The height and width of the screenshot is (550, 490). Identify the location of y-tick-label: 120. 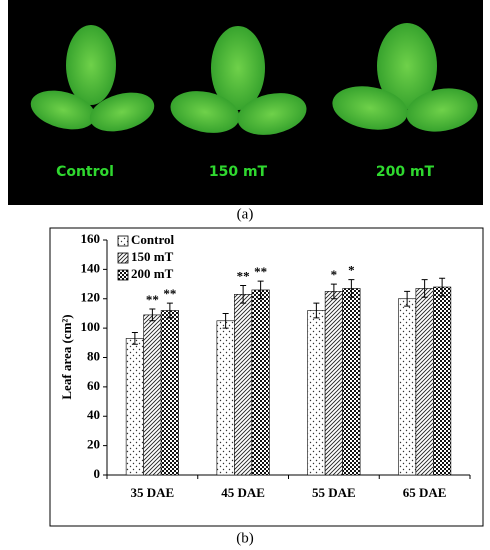
(91, 297).